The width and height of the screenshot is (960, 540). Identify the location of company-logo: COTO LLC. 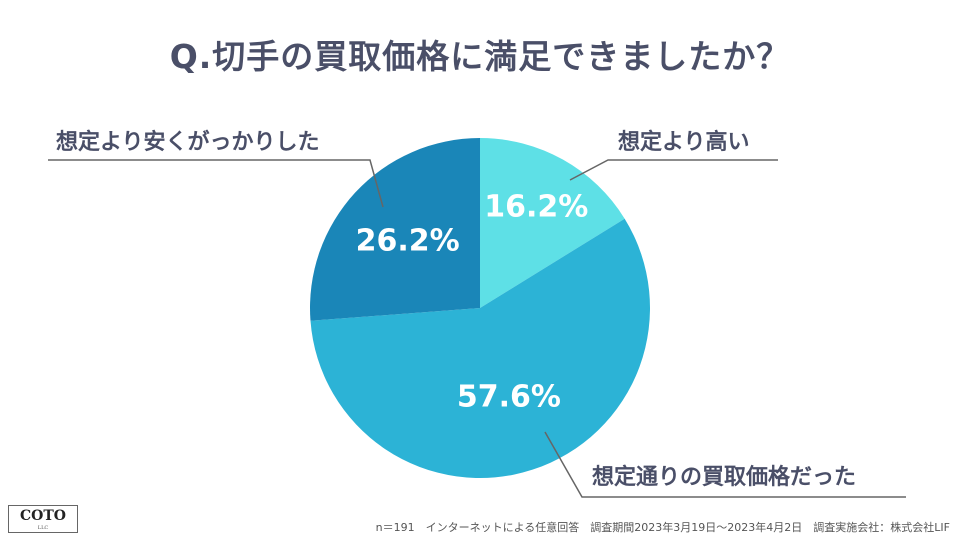
(43, 519).